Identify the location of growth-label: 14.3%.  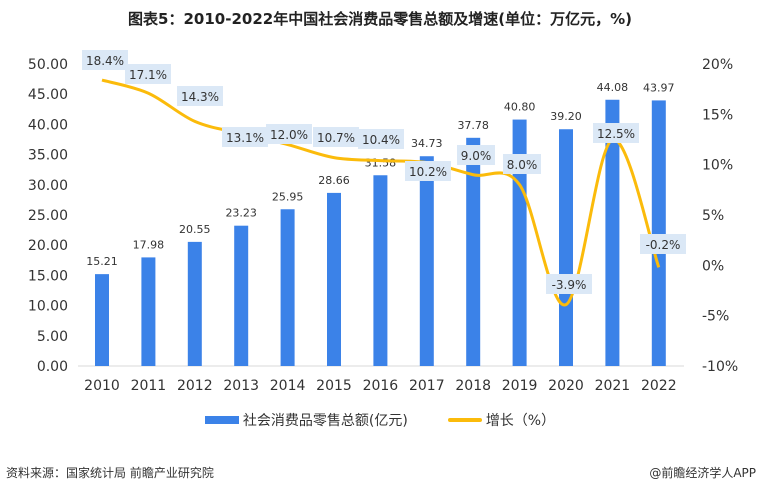
(200, 97).